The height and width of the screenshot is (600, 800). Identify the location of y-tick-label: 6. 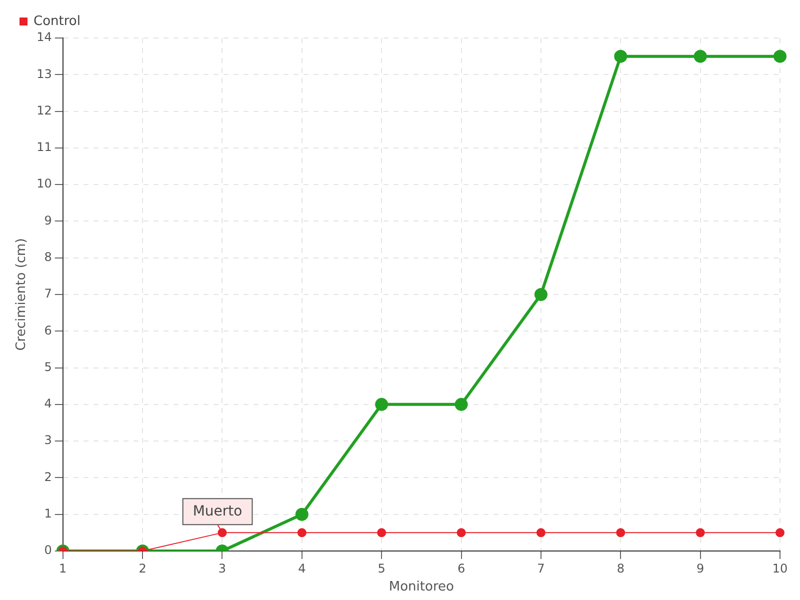
(48, 330).